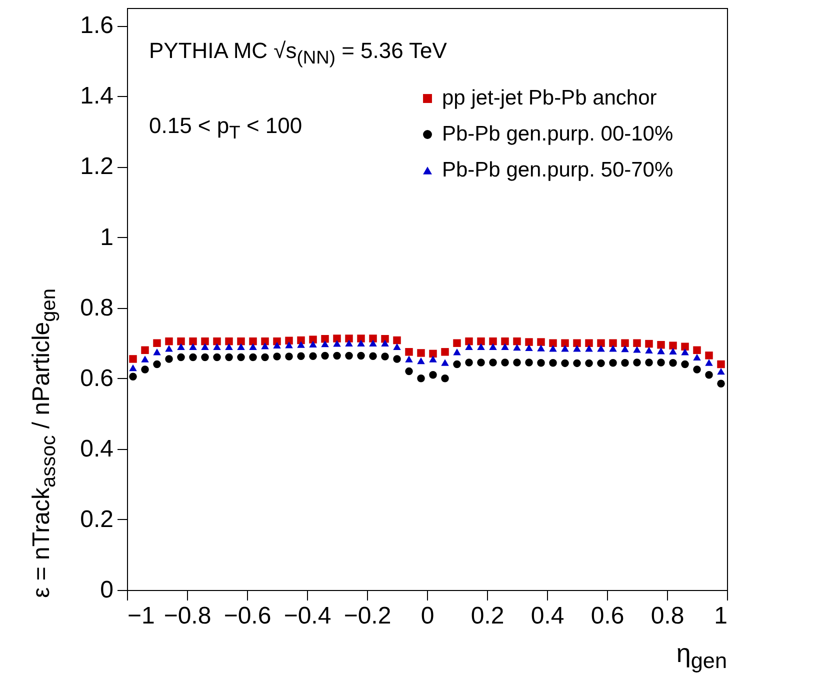 This screenshot has height=684, width=817. What do you see at coordinates (188, 616) in the screenshot?
I see `x-tick-label: −0.8` at bounding box center [188, 616].